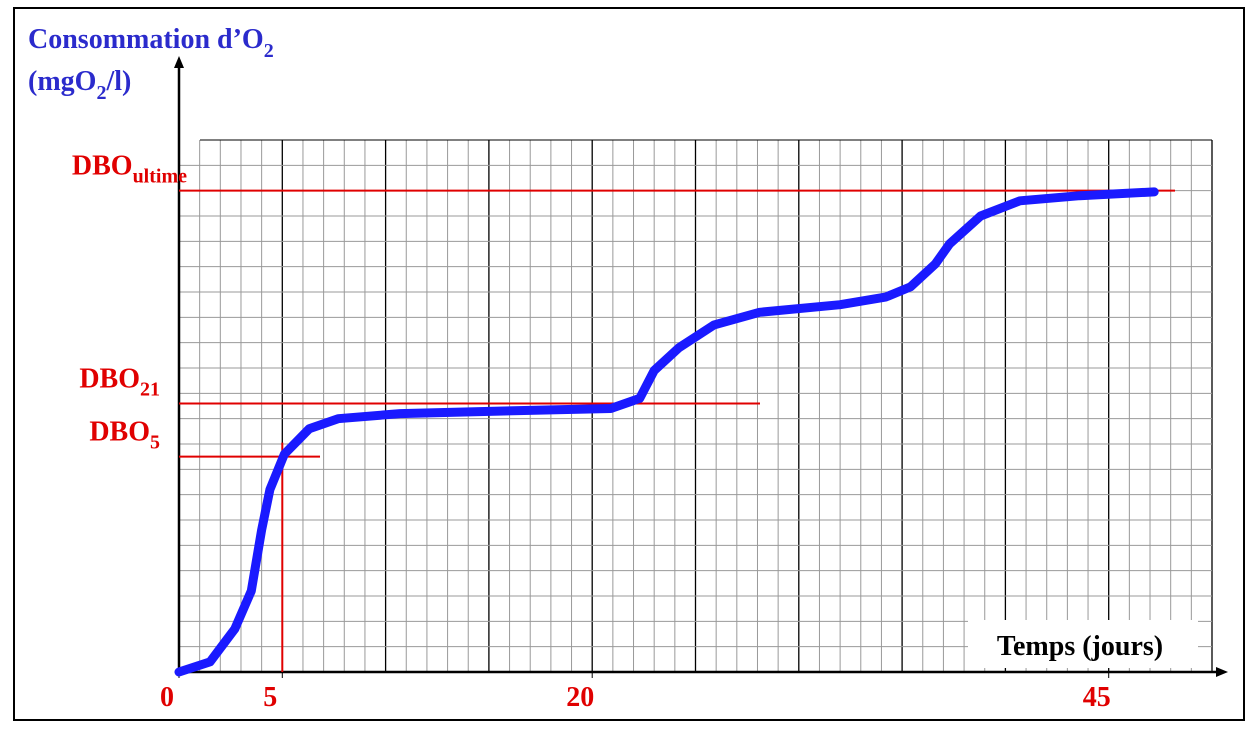  I want to click on y-unit-sub: 2, so click(101, 93).